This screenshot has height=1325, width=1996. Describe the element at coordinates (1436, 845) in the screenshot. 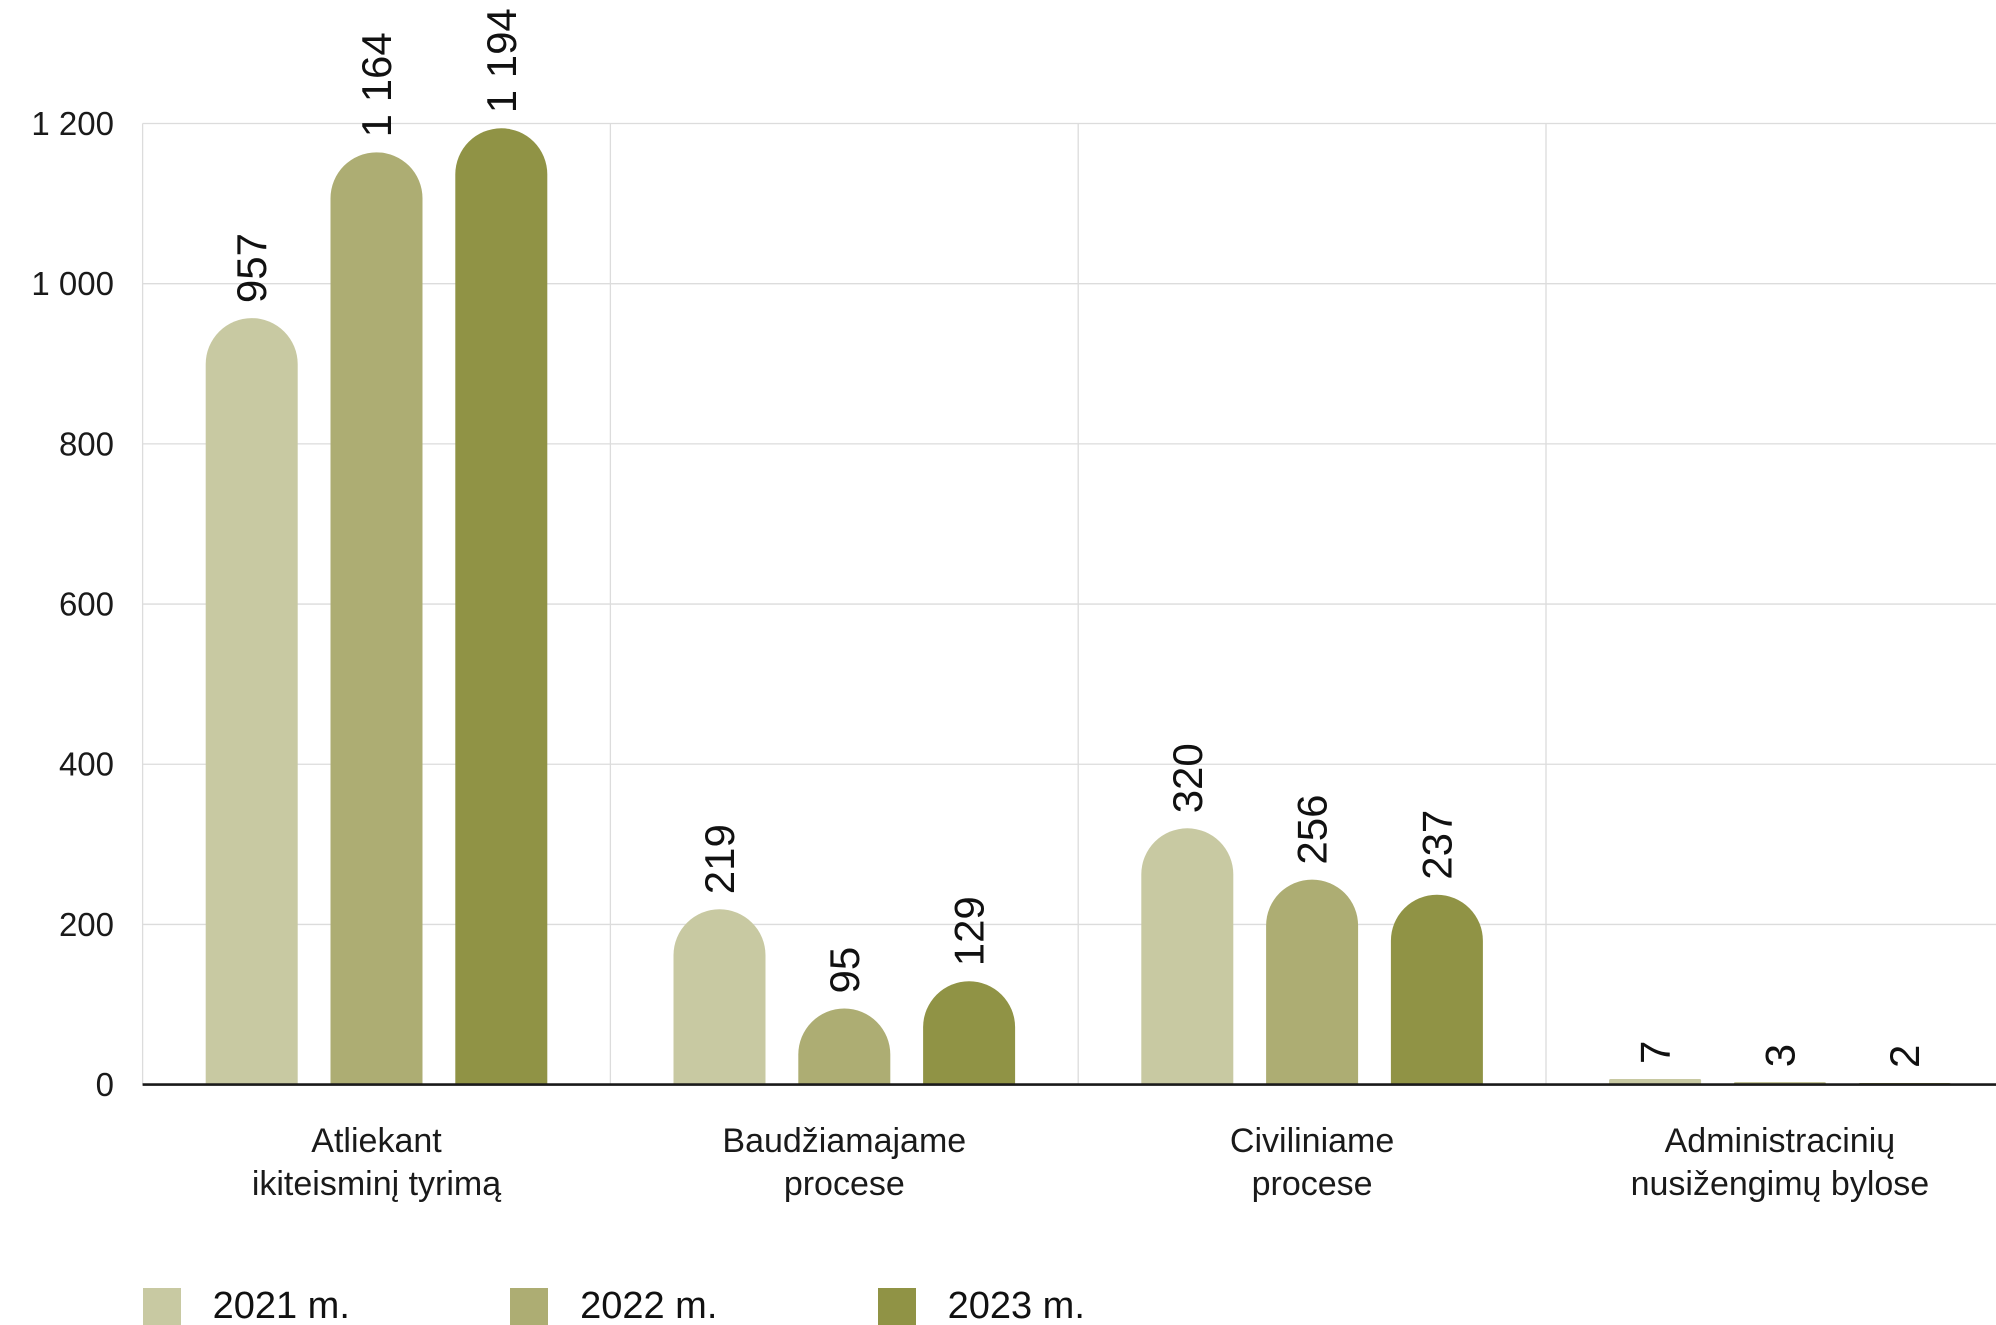

I see `data-label: 237` at that location.